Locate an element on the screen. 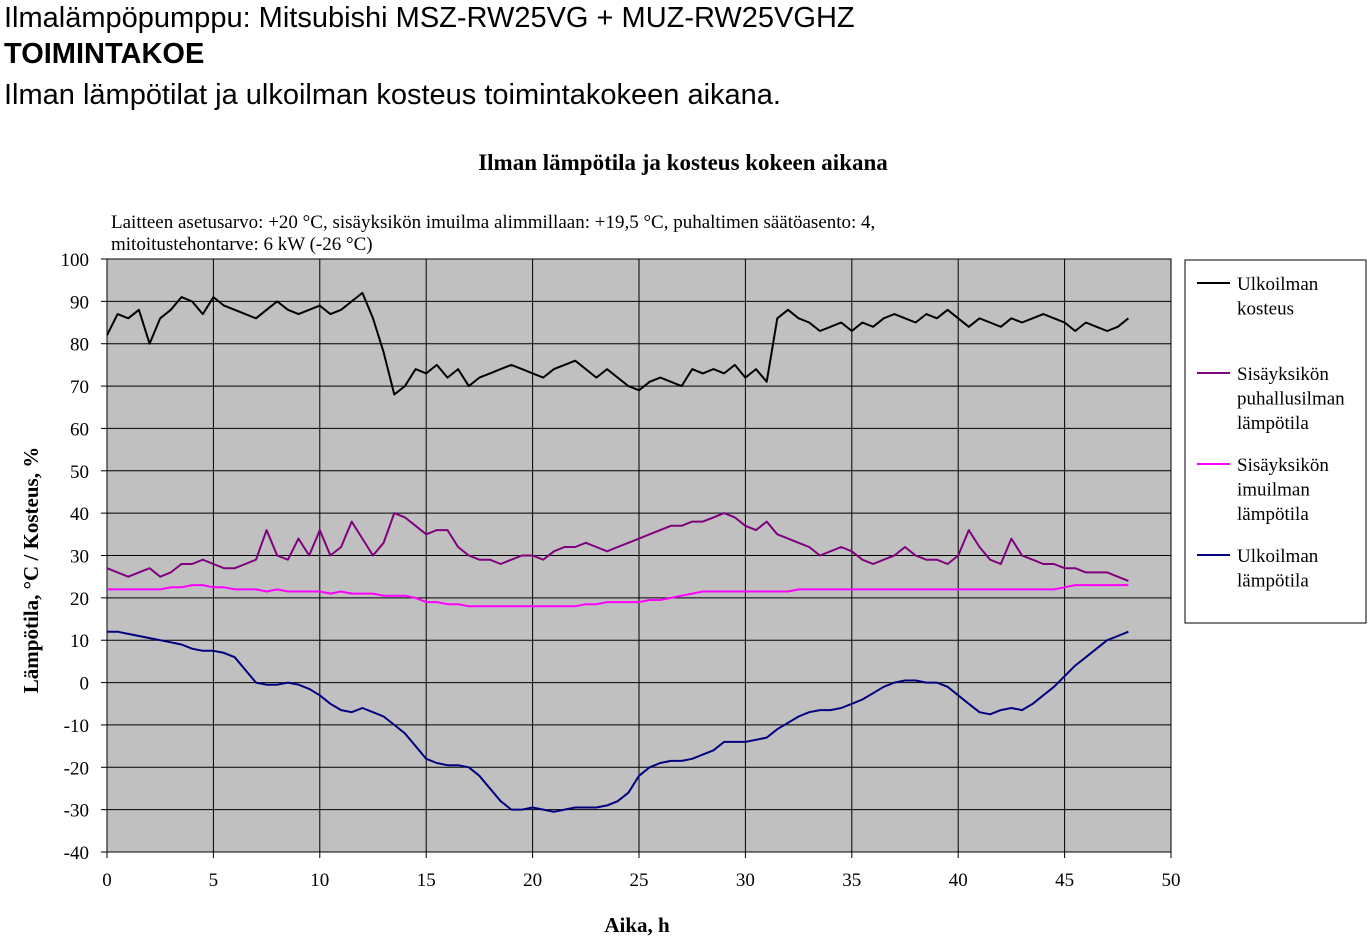  y-tick-label: 30 is located at coordinates (79, 557).